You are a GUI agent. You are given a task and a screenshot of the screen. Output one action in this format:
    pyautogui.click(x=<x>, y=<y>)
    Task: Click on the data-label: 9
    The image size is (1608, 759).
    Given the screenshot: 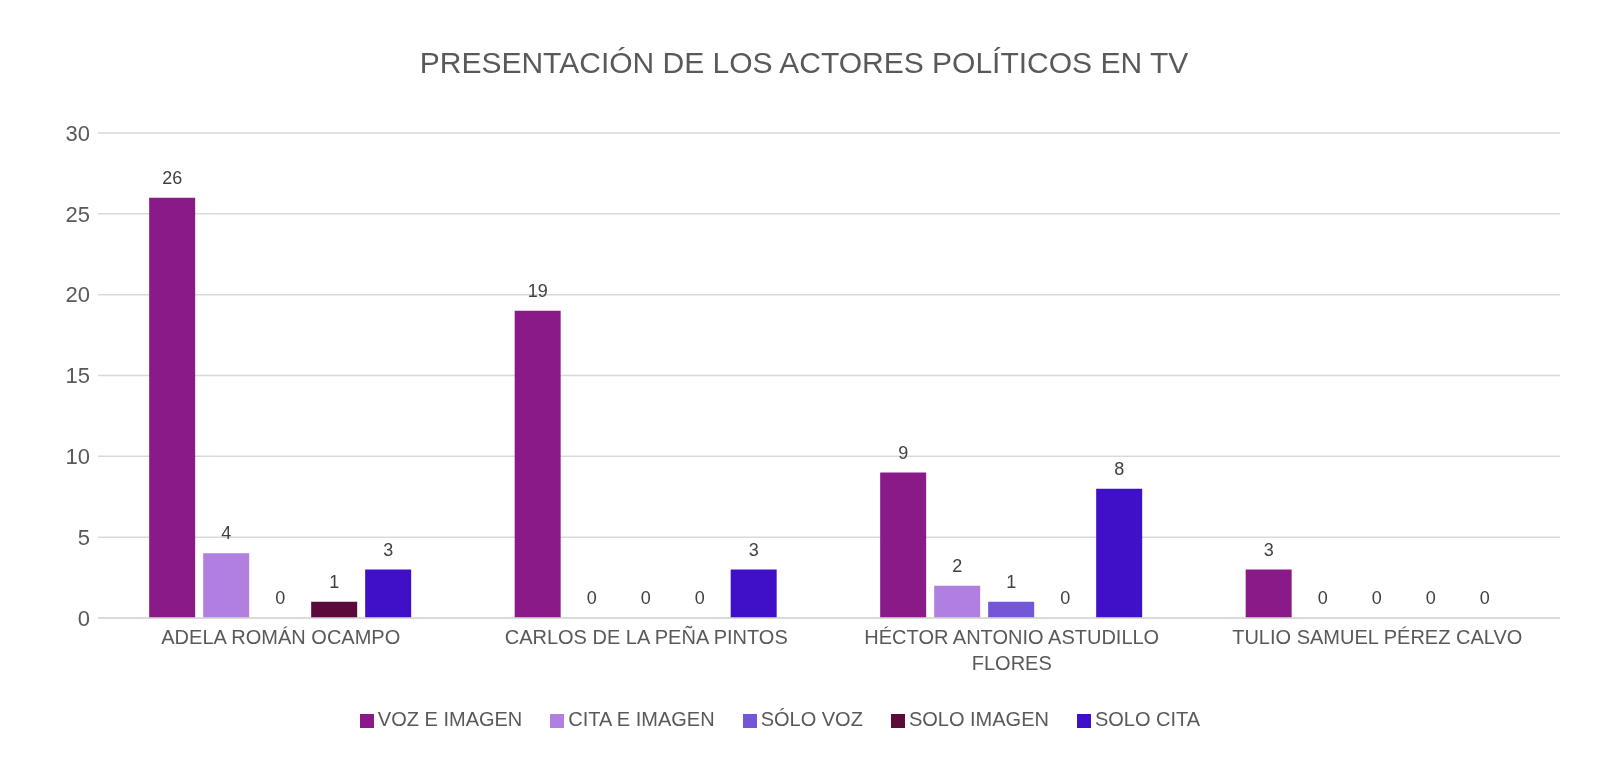 What is the action you would take?
    pyautogui.click(x=903, y=452)
    